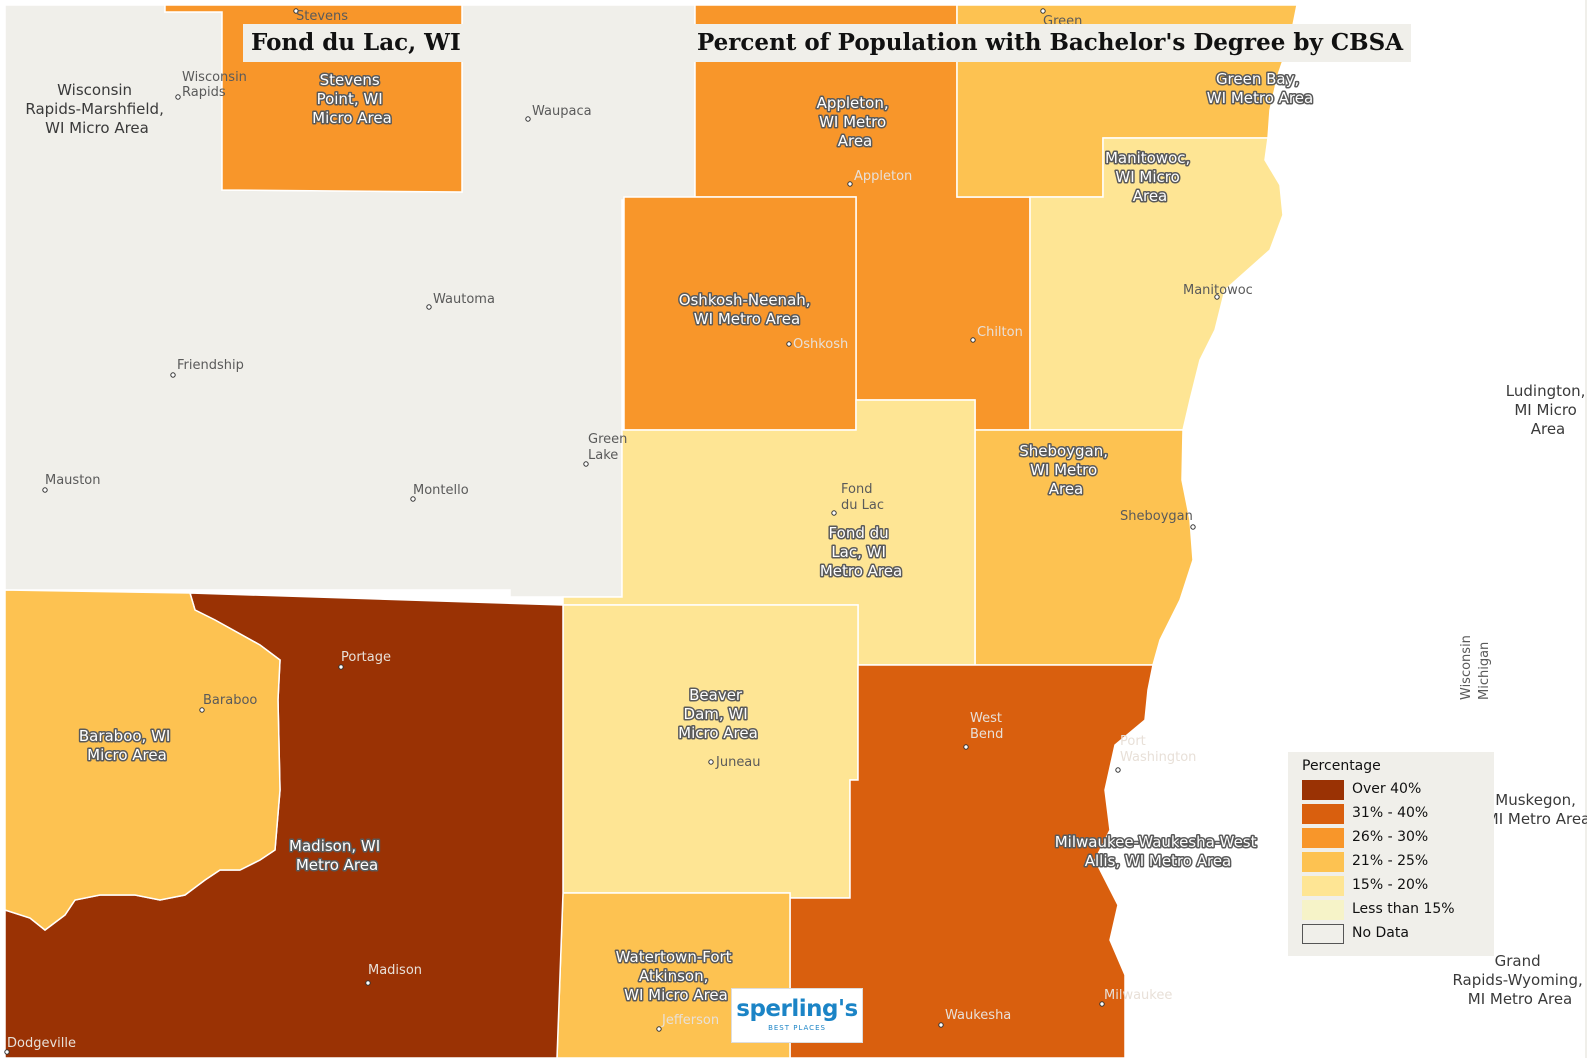 This screenshot has width=1587, height=1058. I want to click on label-watertown: Watertown-Fort Atkinson, WI Micro Area, so click(676, 976).